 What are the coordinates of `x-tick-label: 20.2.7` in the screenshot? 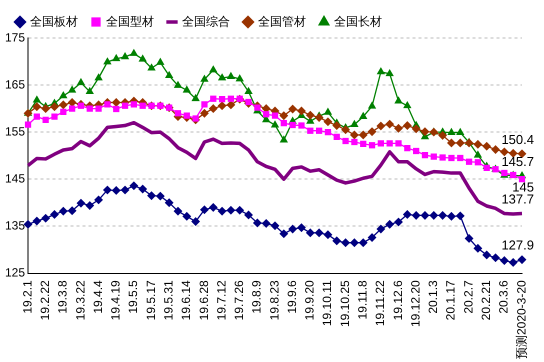 It's located at (468, 297).